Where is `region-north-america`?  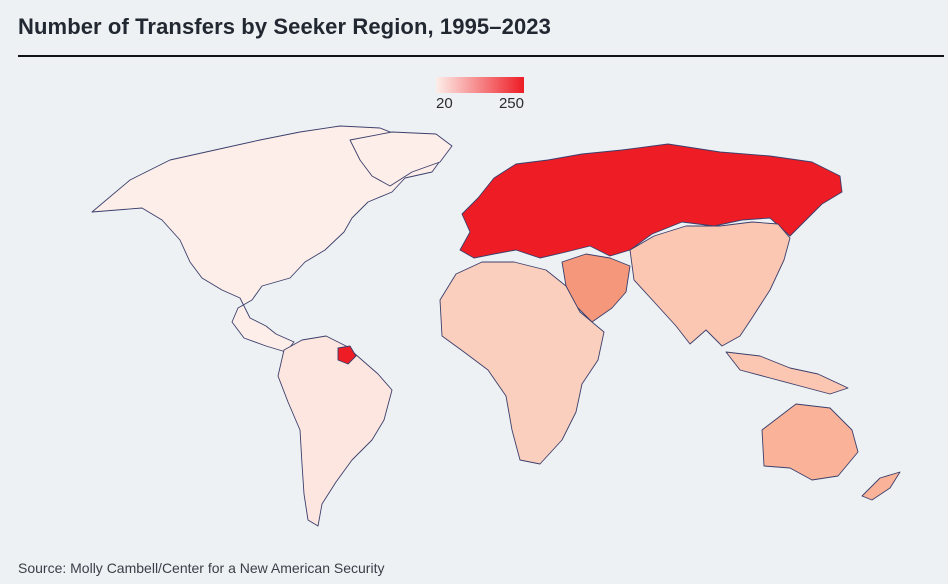
region-north-america is located at coordinates (270, 239).